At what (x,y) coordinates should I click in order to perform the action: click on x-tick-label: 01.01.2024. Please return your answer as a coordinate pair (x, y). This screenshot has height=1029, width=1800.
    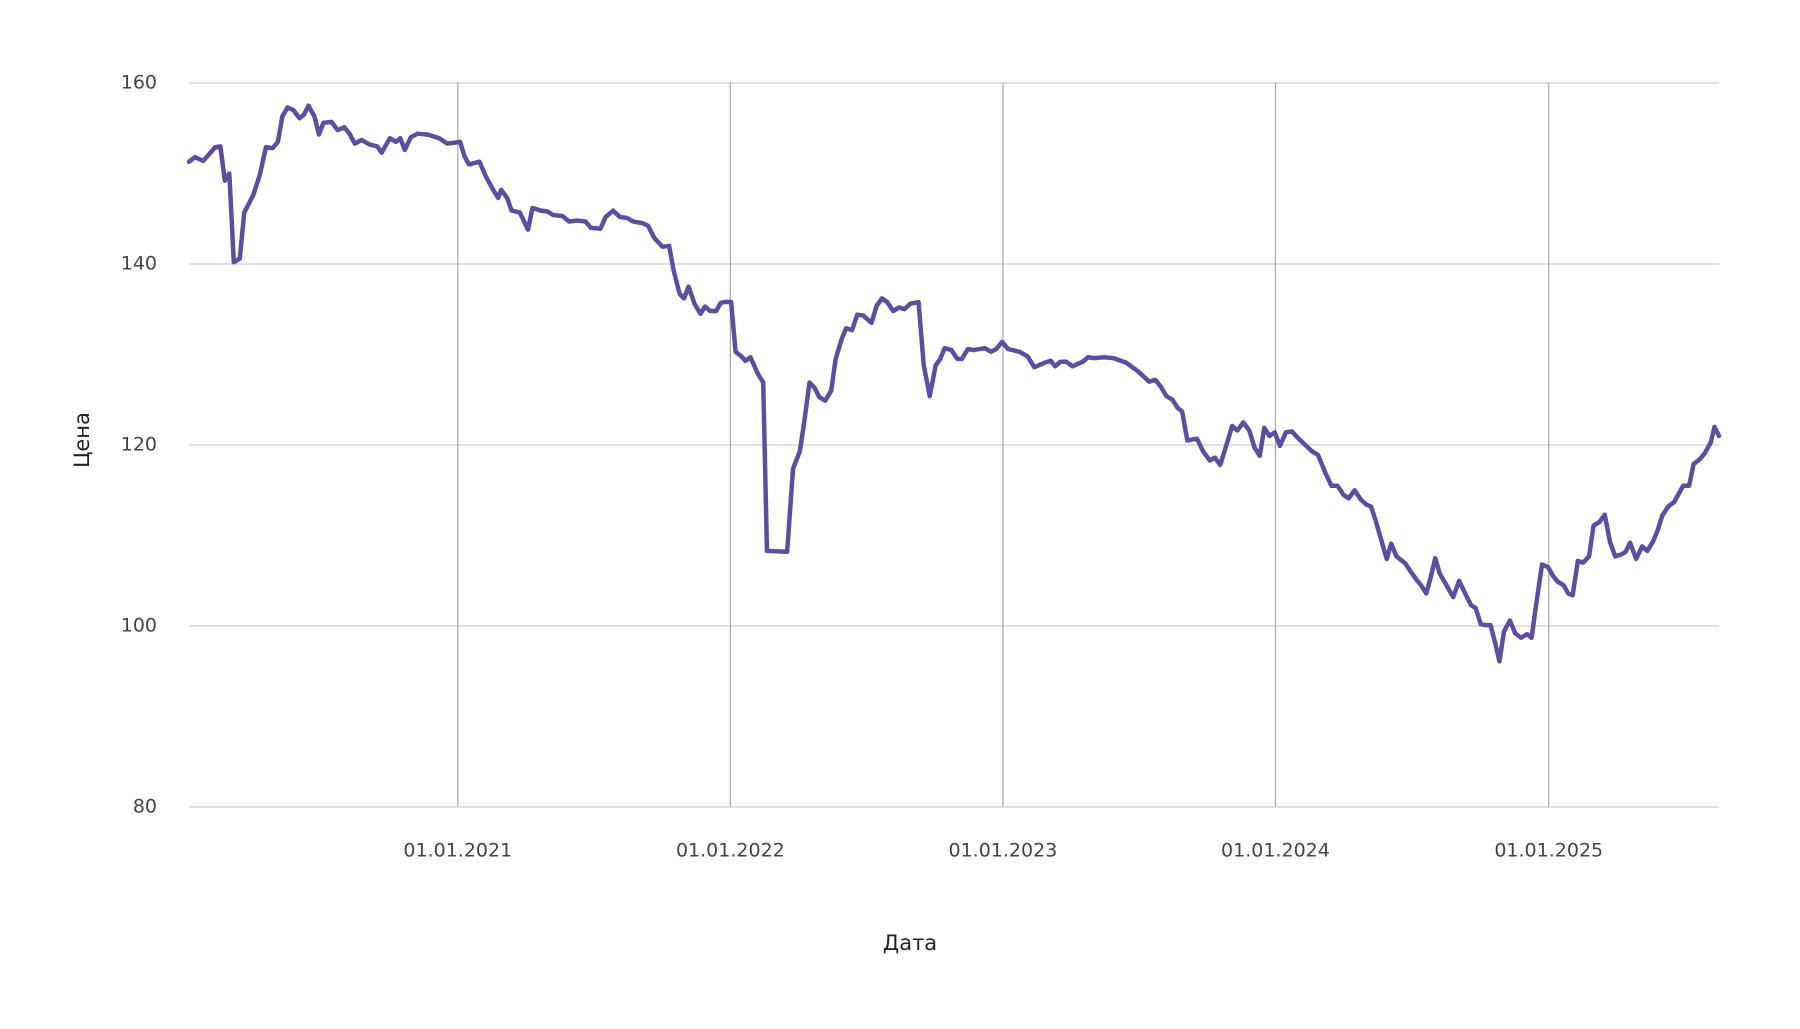
    Looking at the image, I should click on (1275, 851).